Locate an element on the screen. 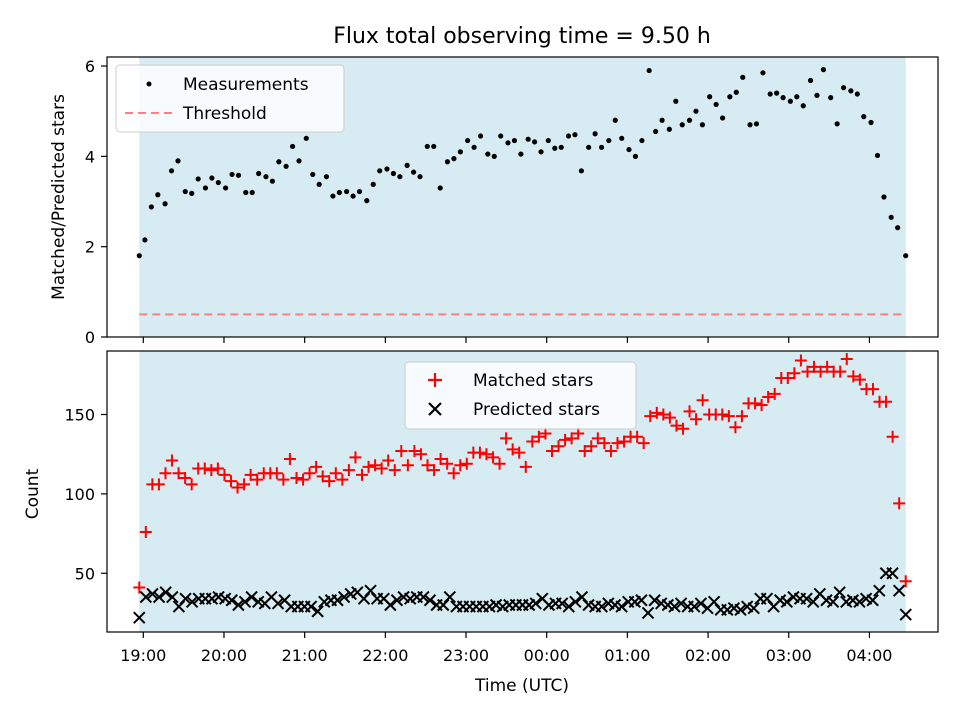 This screenshot has height=720, width=960. top-y-axis-label: Matched/Predicted stars is located at coordinates (59, 197).